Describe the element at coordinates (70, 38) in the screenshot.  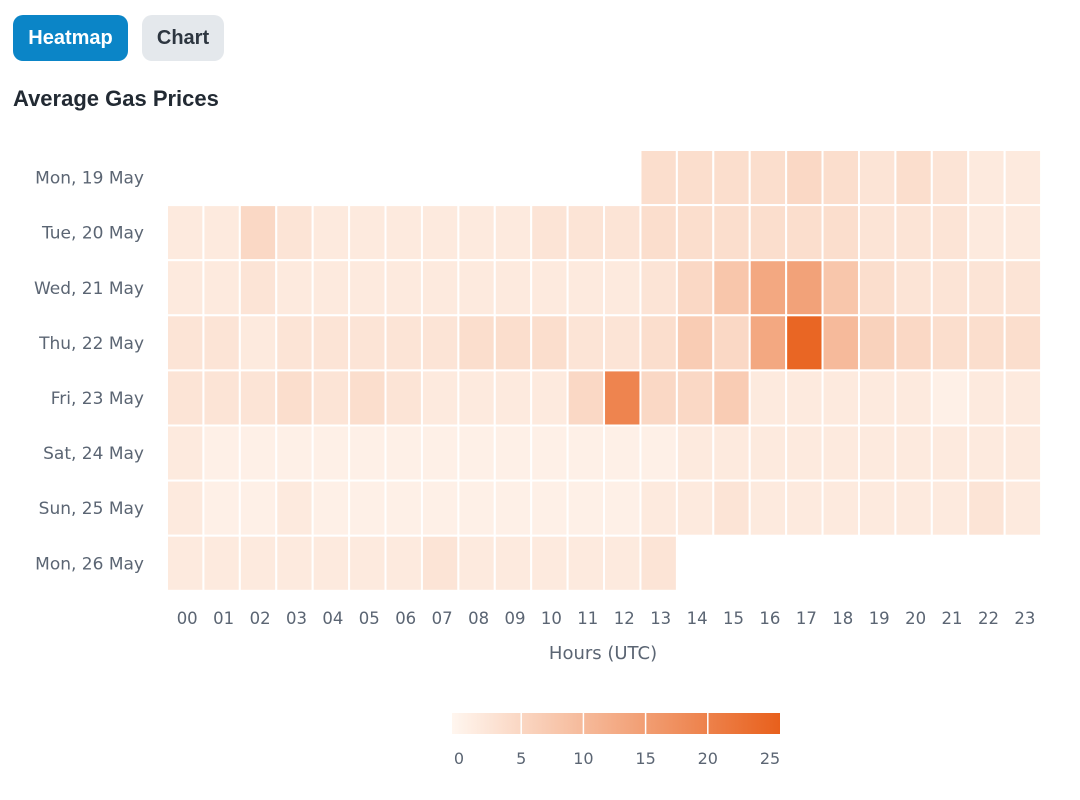
I see `tab-heatmap: Heatmap` at that location.